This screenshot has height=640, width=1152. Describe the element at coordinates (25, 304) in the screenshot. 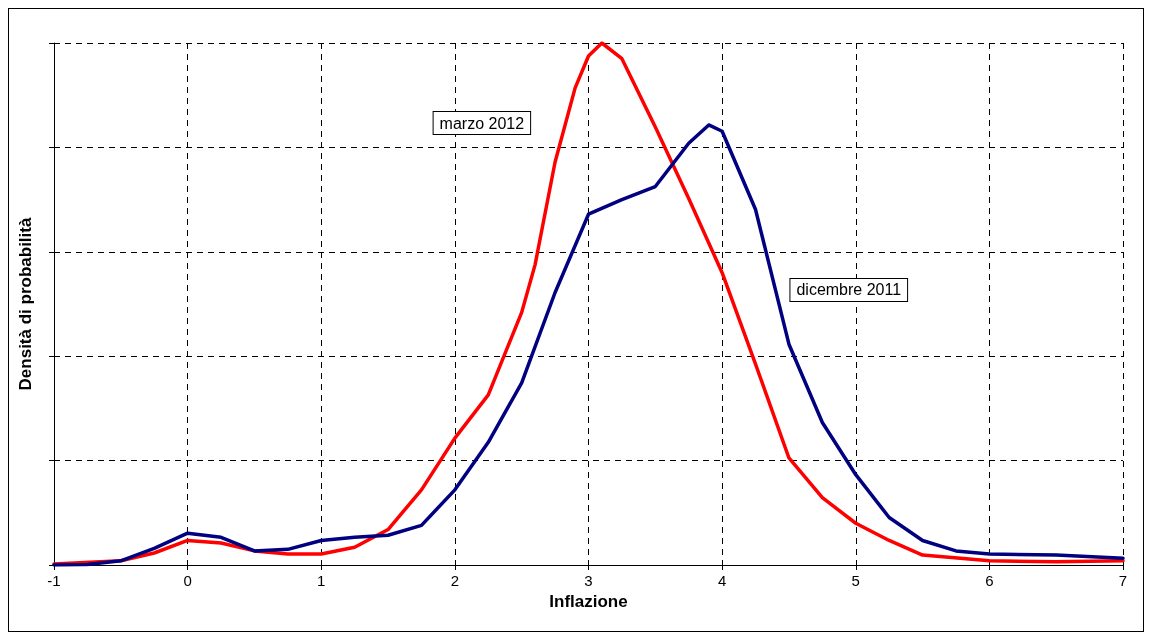

I see `y-axis-title: Densità di probabilità` at that location.